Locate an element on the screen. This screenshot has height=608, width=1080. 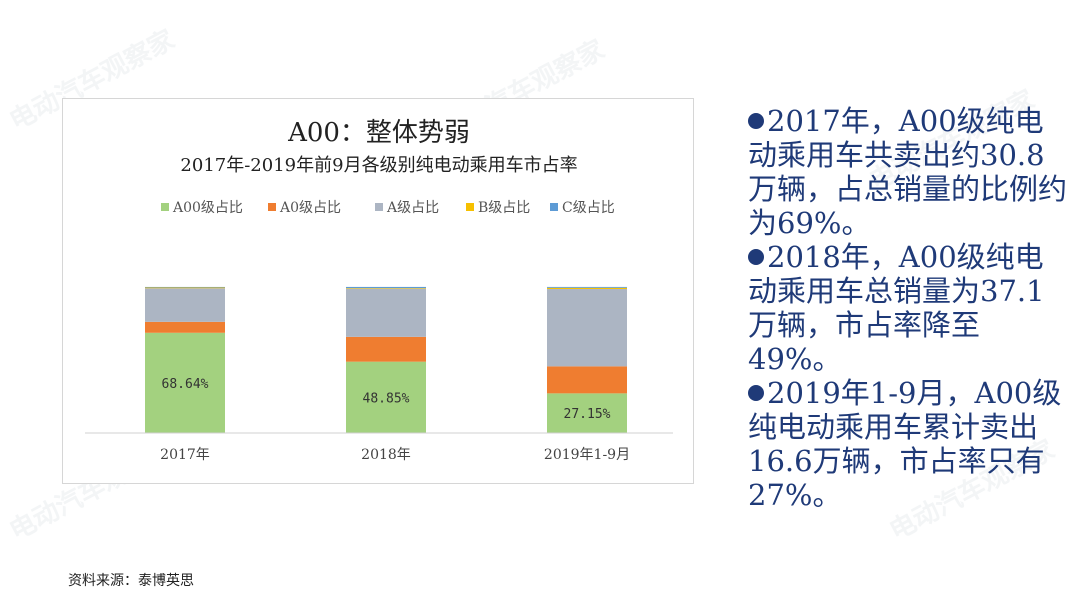
note-2018: 2018年，A00级纯电动乘用车总销量为37.1万辆，市占率降至49%。 is located at coordinates (908, 308).